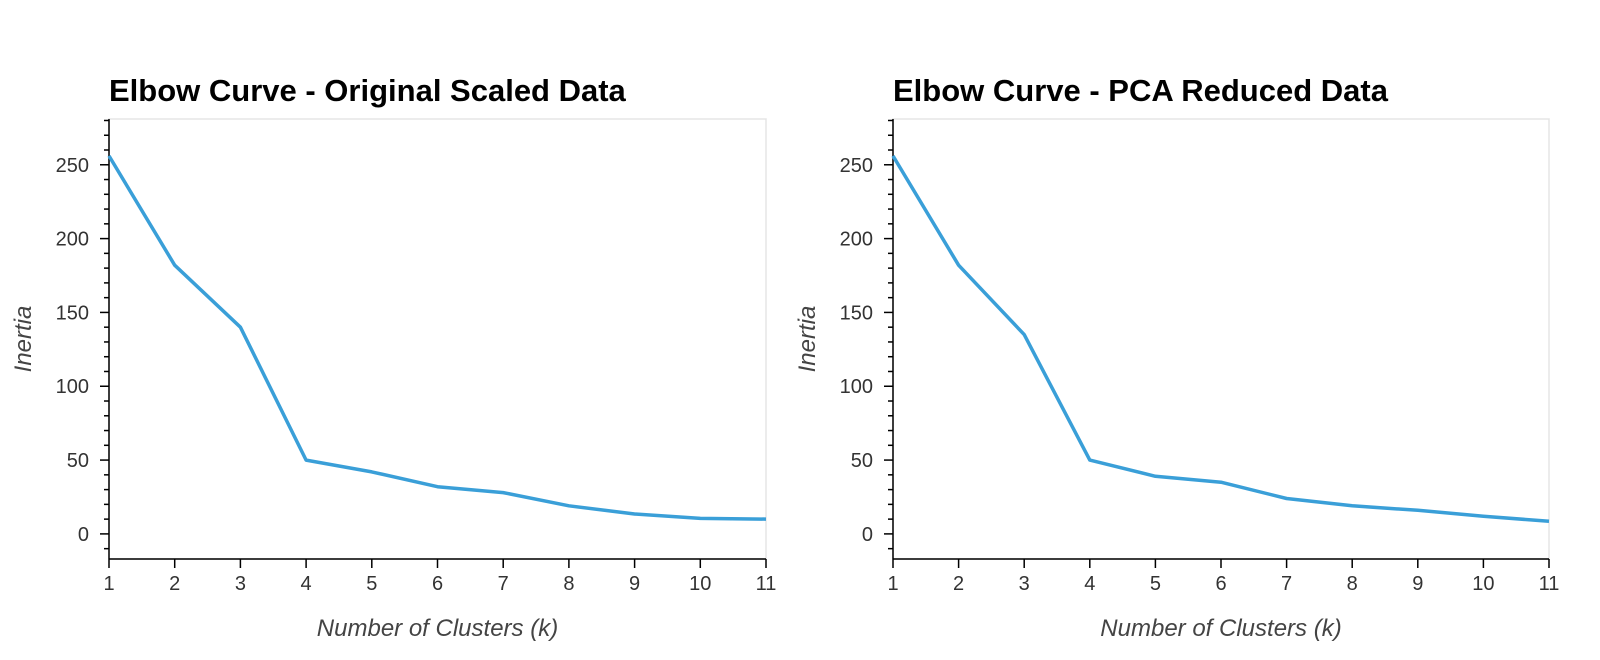 The image size is (1600, 660). What do you see at coordinates (1141, 90) in the screenshot?
I see `chart-title: Elbow Curve - PCA Reduced Data` at bounding box center [1141, 90].